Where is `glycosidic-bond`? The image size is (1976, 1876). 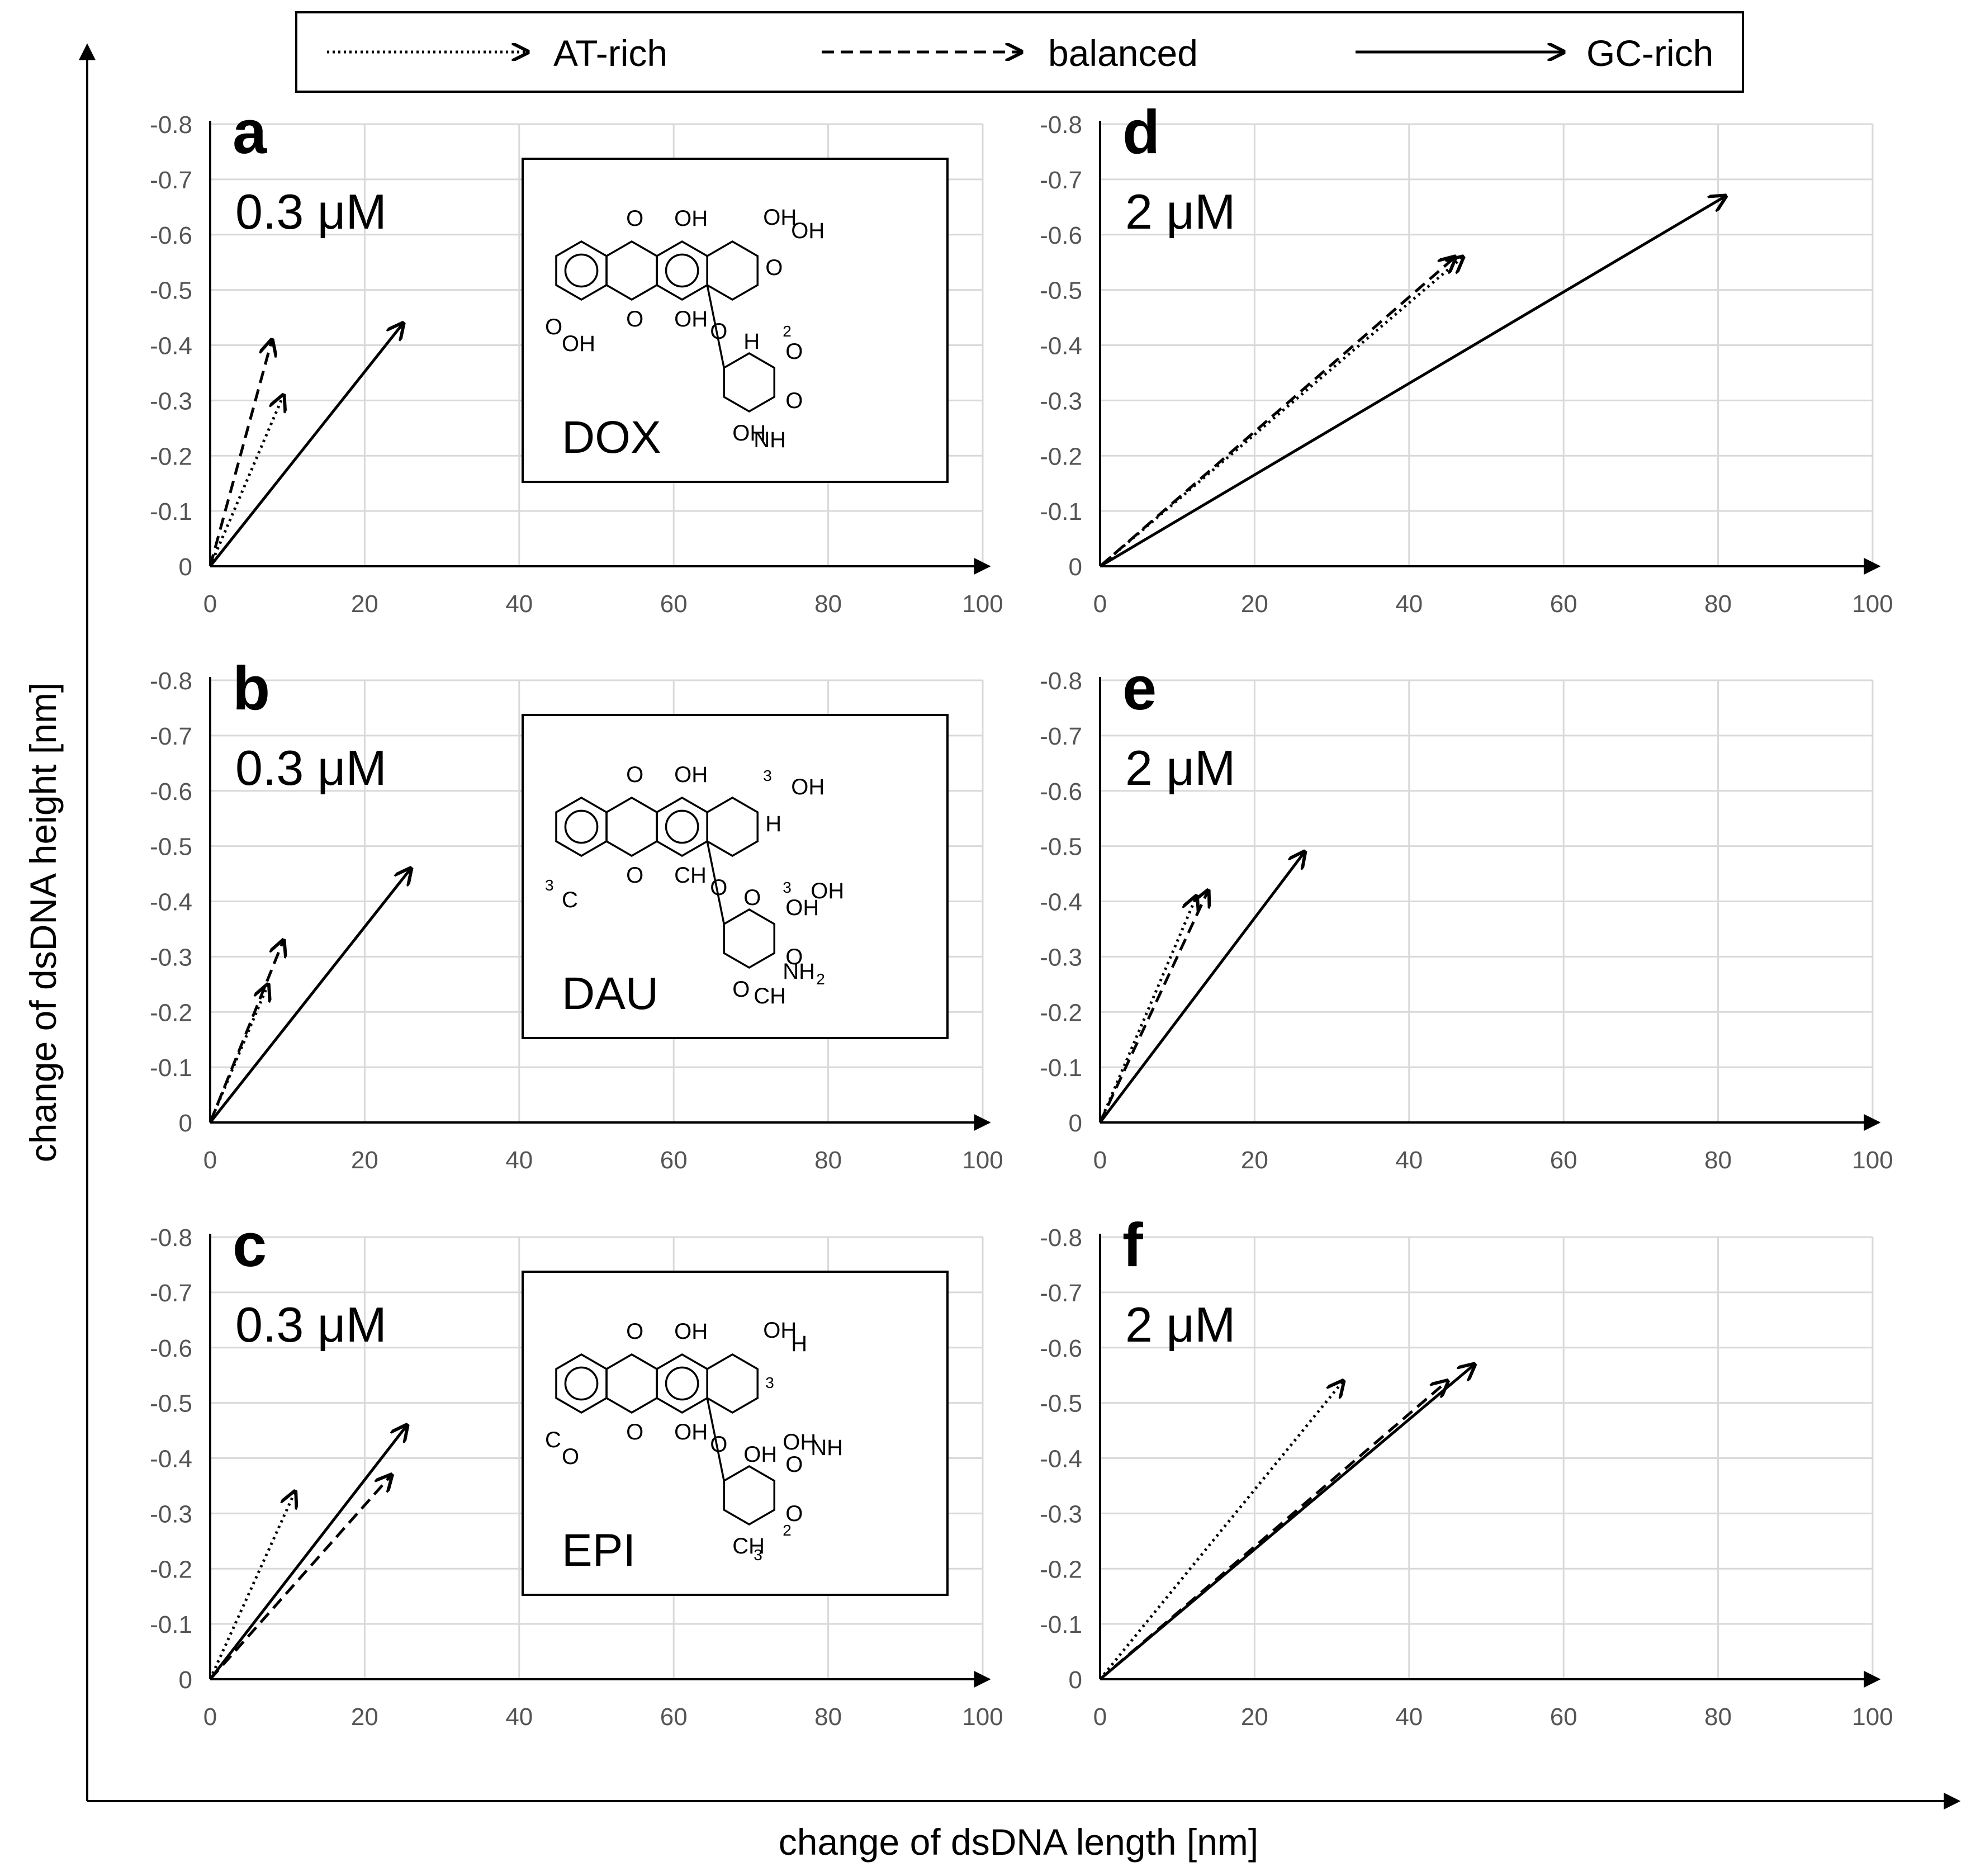 glycosidic-bond is located at coordinates (716, 1439).